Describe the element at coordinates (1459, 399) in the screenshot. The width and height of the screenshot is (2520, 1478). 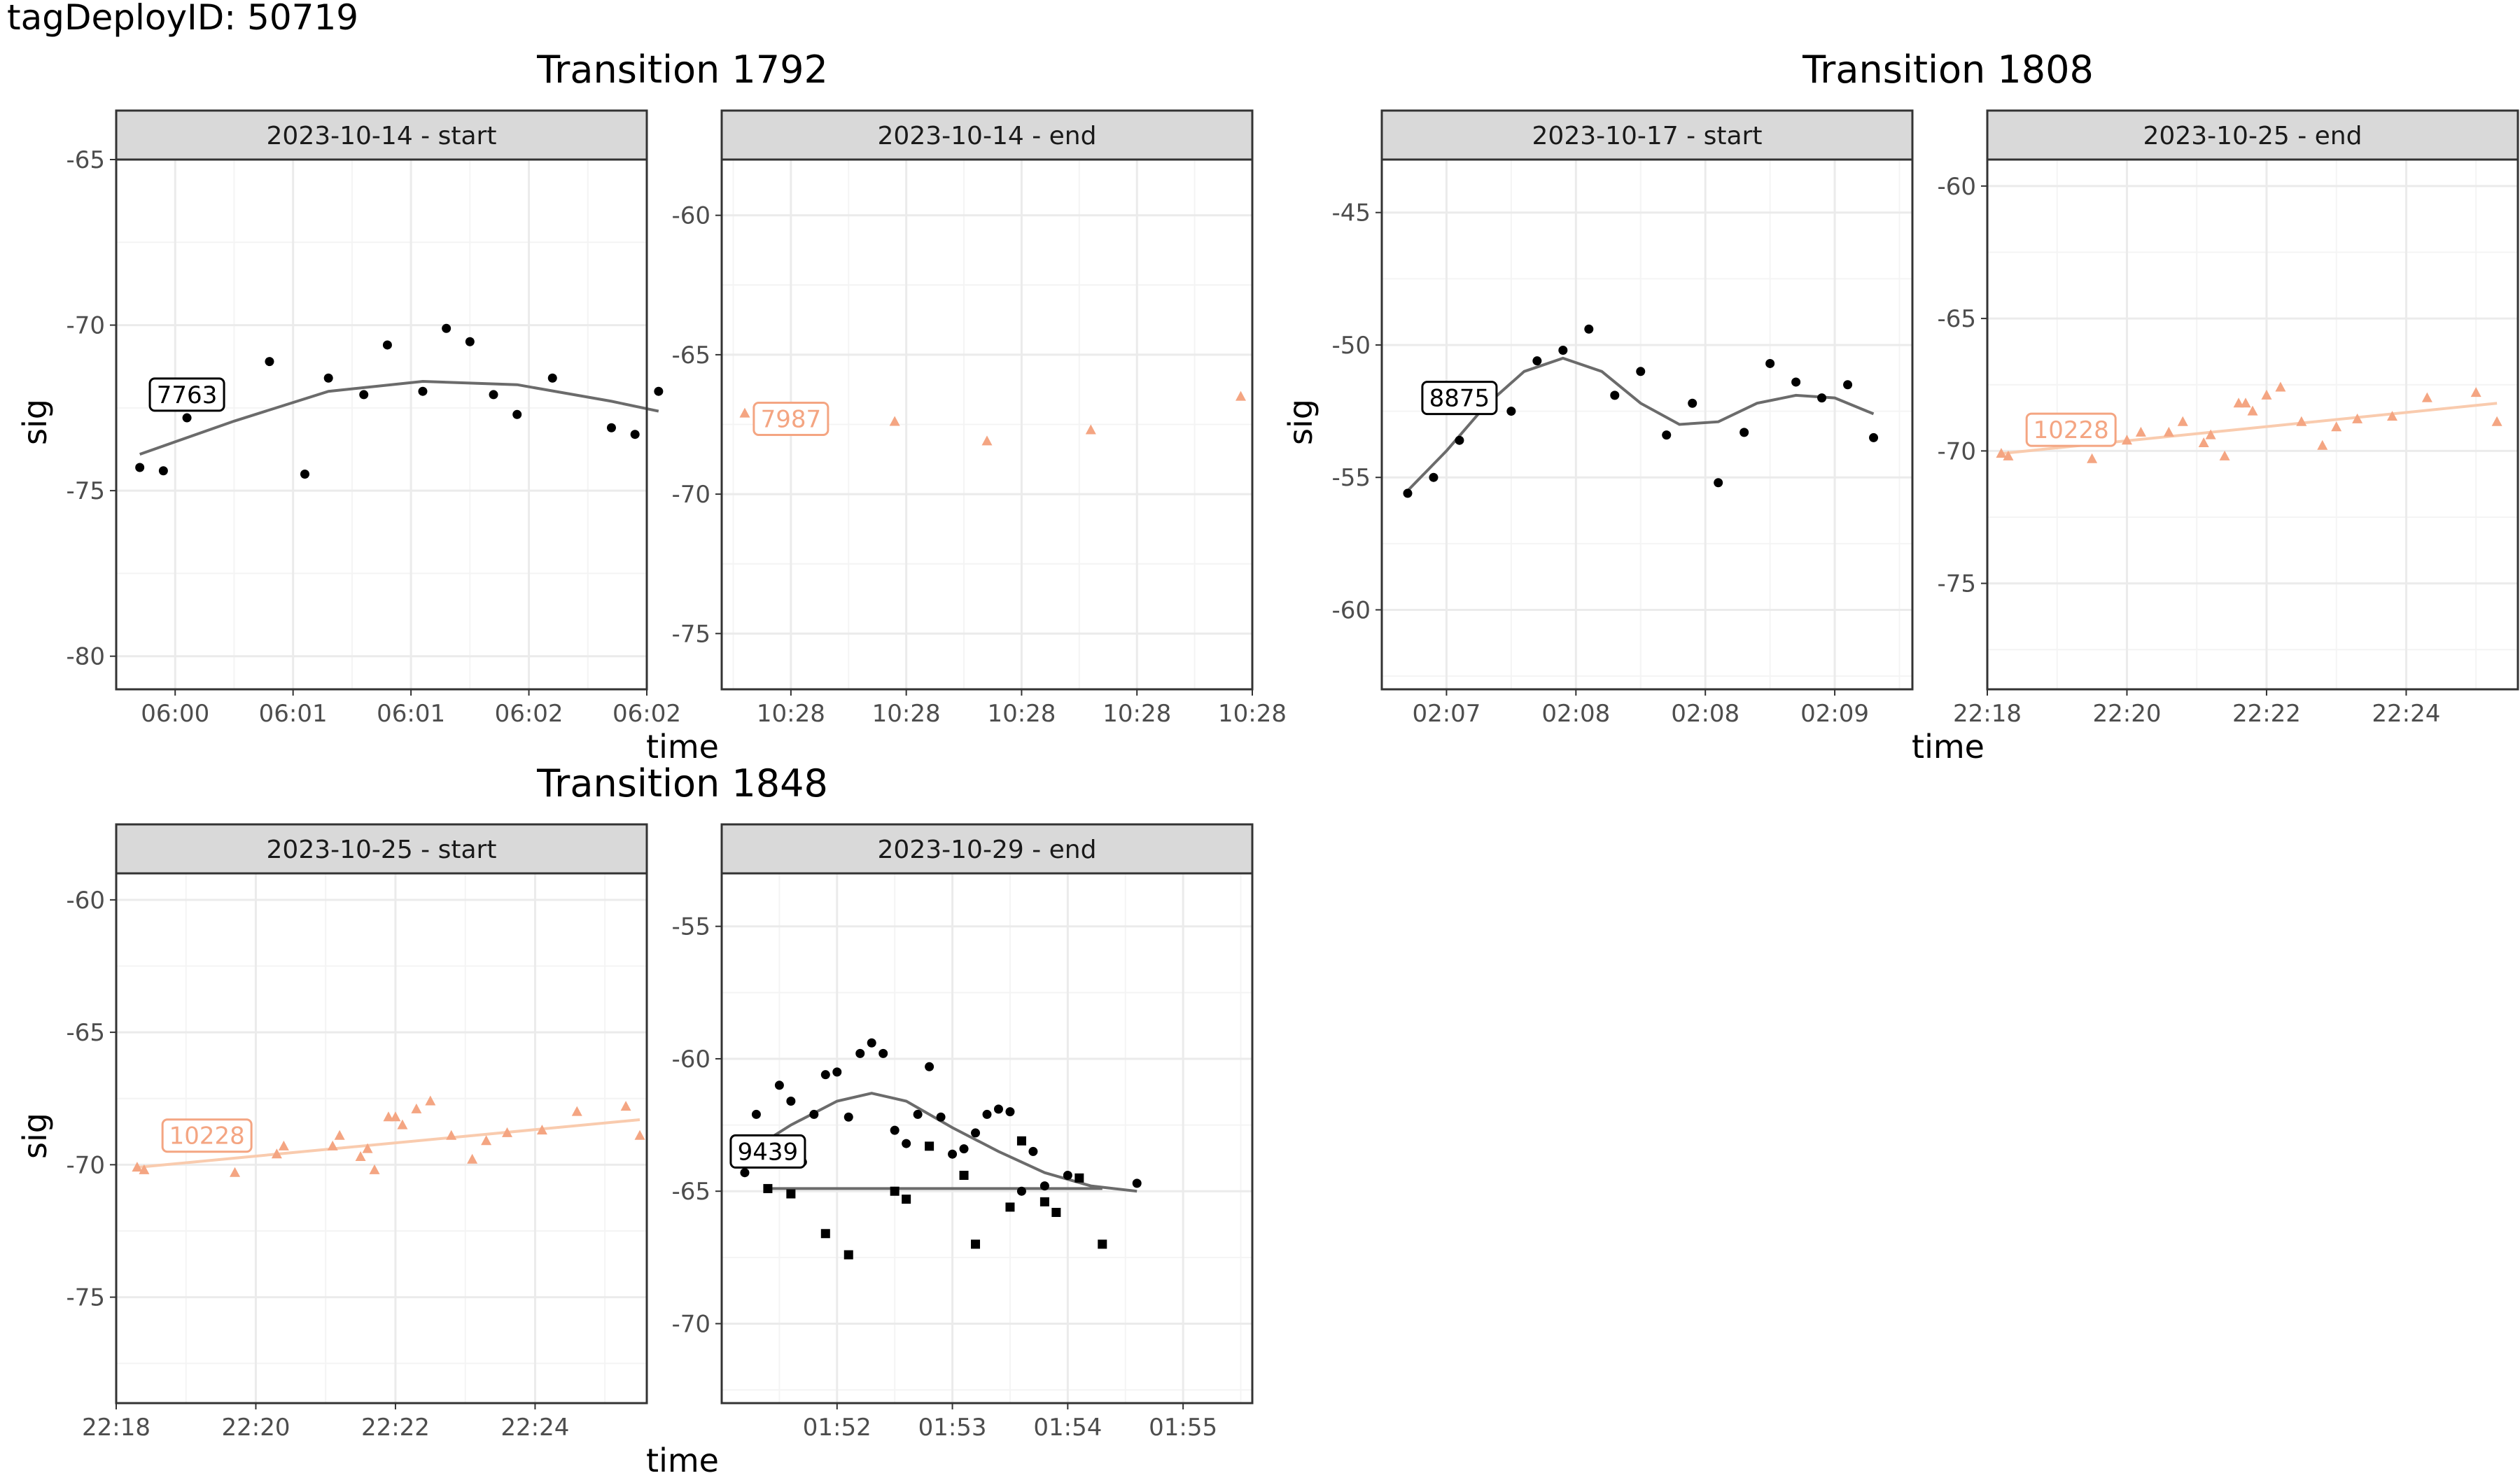
I see `tag-label-text: 8875` at that location.